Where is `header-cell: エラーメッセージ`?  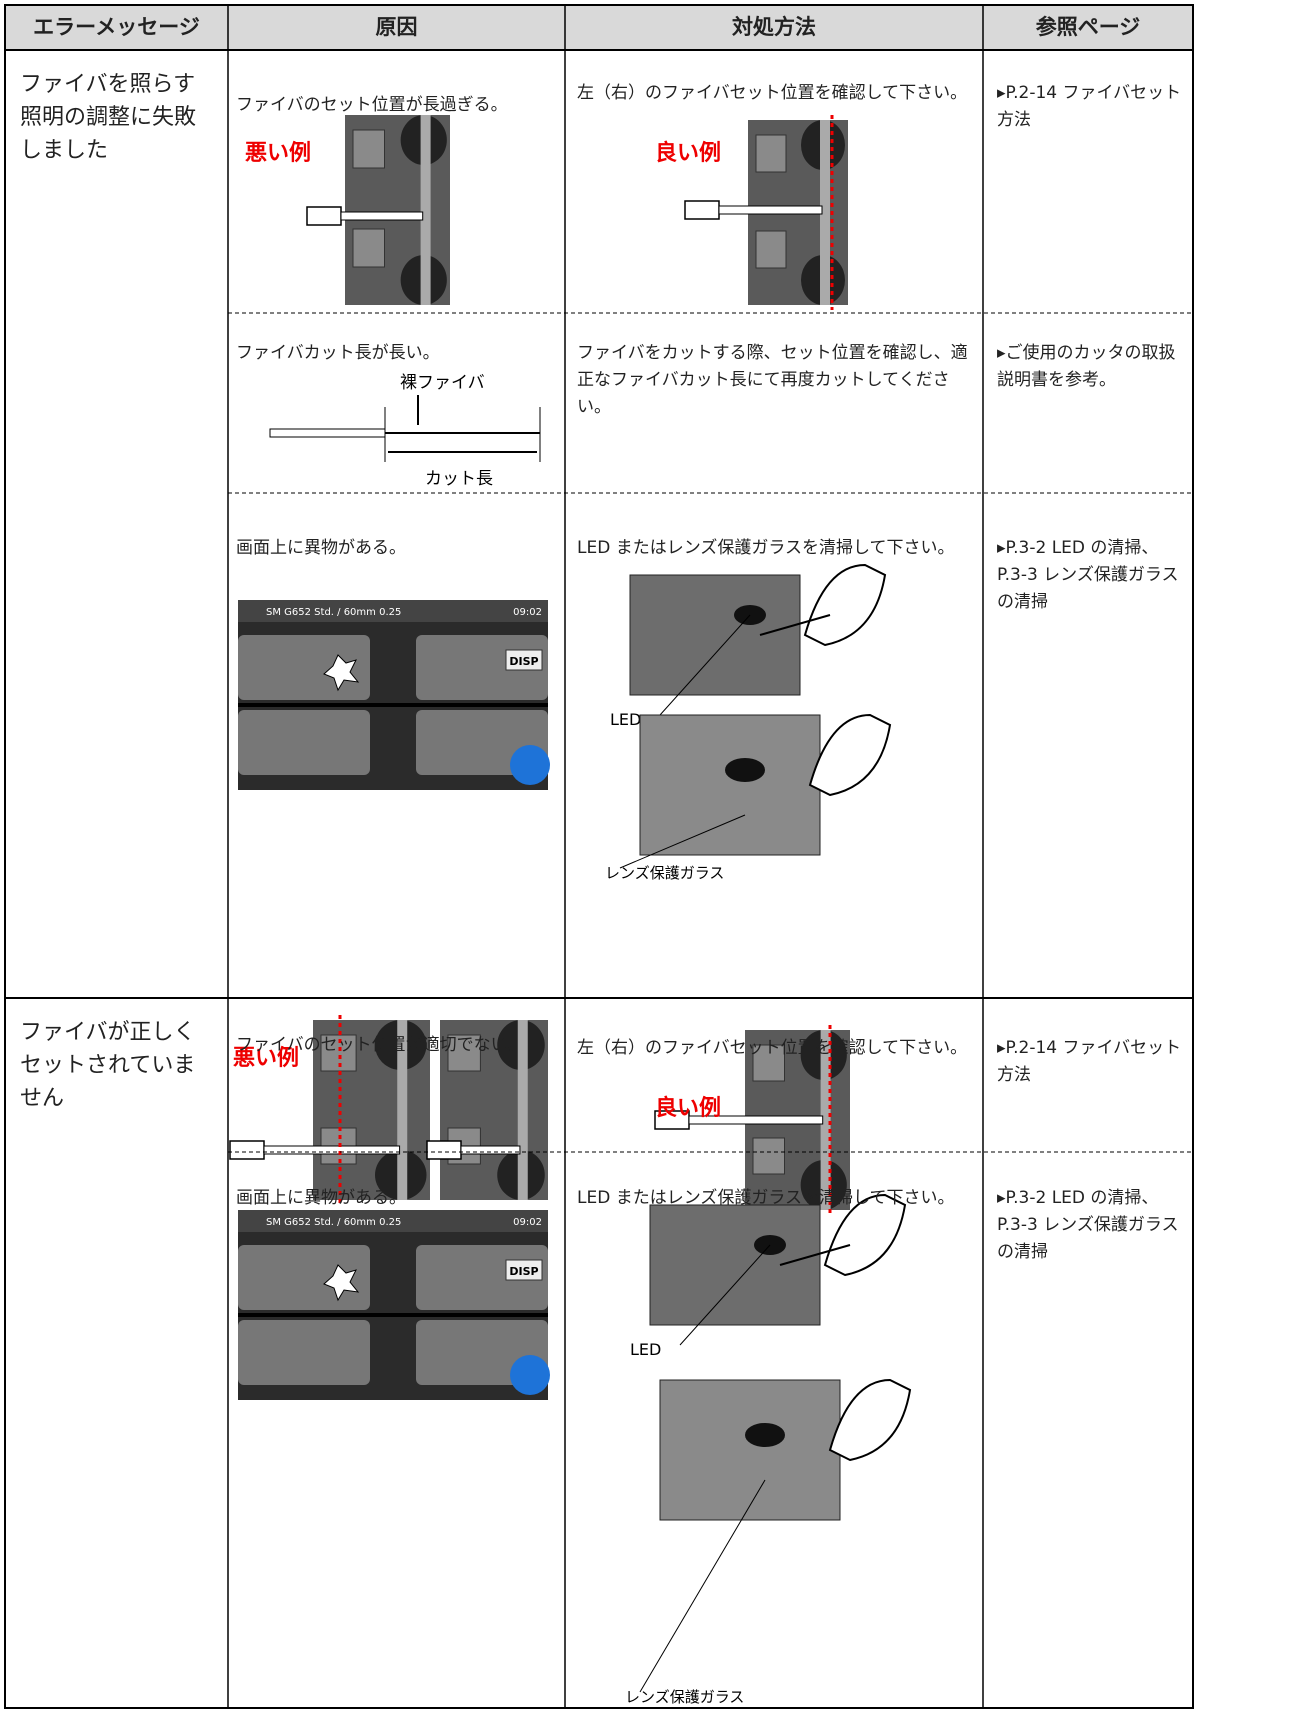 header-cell: エラーメッセージ is located at coordinates (116, 27).